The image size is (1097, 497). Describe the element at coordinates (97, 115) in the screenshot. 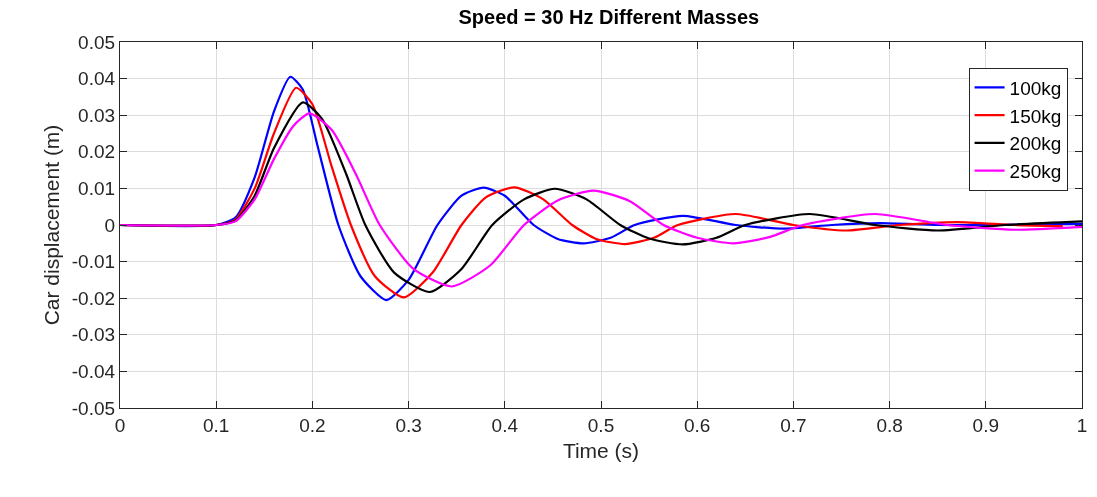

I see `y-tick-label: 0.03` at that location.